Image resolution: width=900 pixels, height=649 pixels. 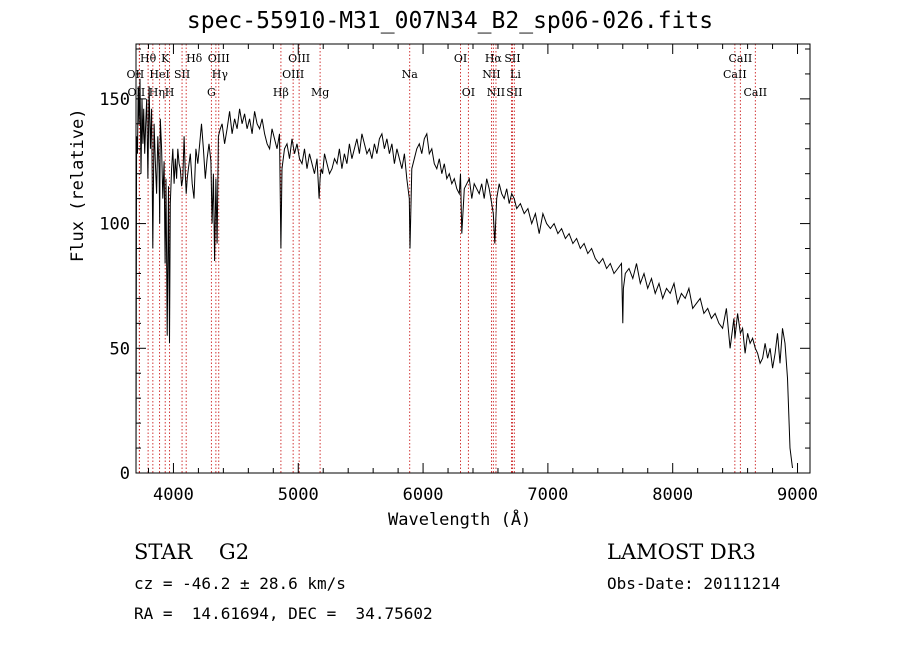 What do you see at coordinates (170, 92) in the screenshot?
I see `line-label: H` at bounding box center [170, 92].